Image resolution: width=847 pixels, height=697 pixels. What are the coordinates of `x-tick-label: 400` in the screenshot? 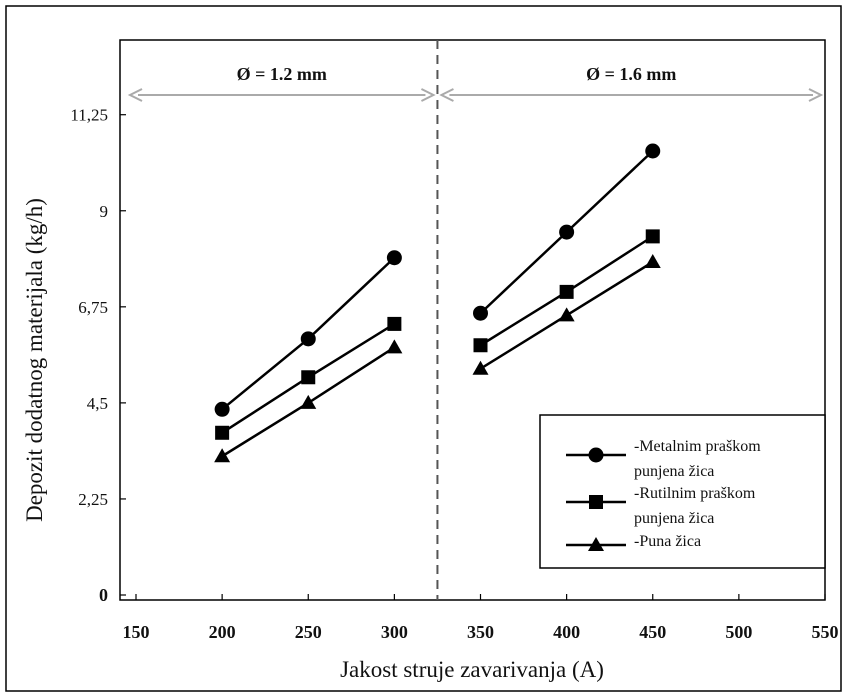 It's located at (566, 632).